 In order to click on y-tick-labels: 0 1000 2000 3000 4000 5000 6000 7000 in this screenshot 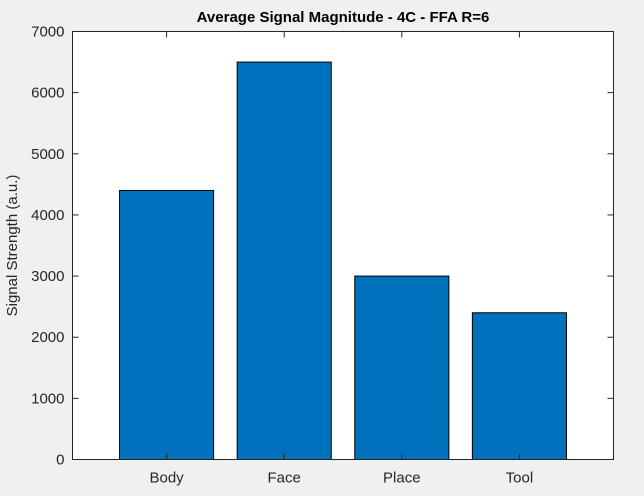, I will do `click(47, 246)`.